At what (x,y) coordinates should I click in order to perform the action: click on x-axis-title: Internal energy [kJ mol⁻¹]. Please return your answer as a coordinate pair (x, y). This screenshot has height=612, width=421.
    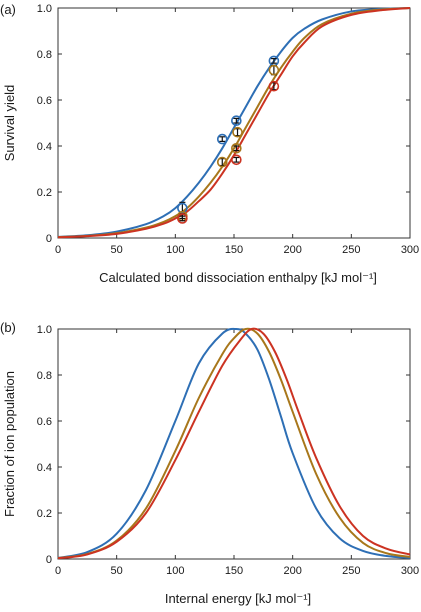
    Looking at the image, I should click on (238, 598).